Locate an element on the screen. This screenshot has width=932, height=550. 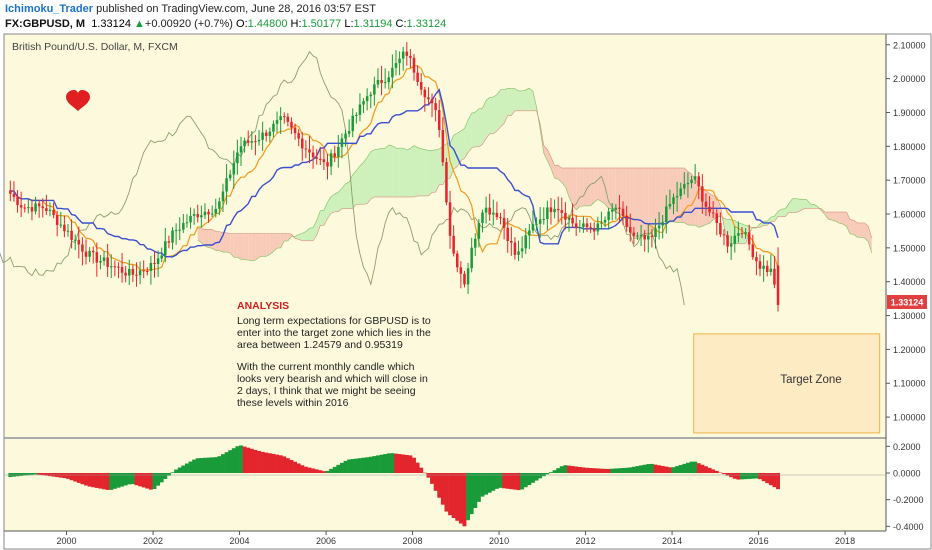
author-link: Ichimoku_Trader is located at coordinates (49, 9).